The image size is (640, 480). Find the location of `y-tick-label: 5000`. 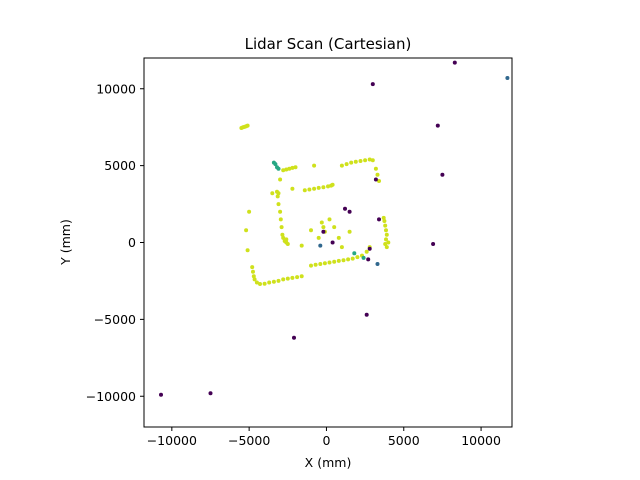

y-tick-label: 5000 is located at coordinates (120, 165).